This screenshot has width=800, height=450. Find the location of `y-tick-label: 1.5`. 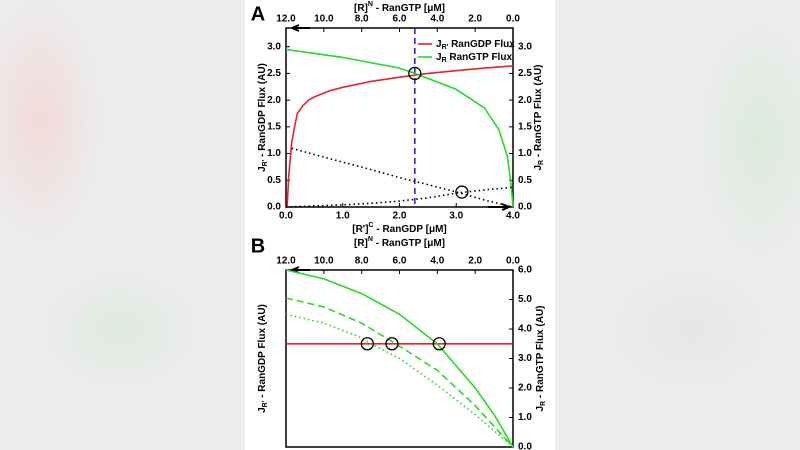

y-tick-label: 1.5 is located at coordinates (274, 126).